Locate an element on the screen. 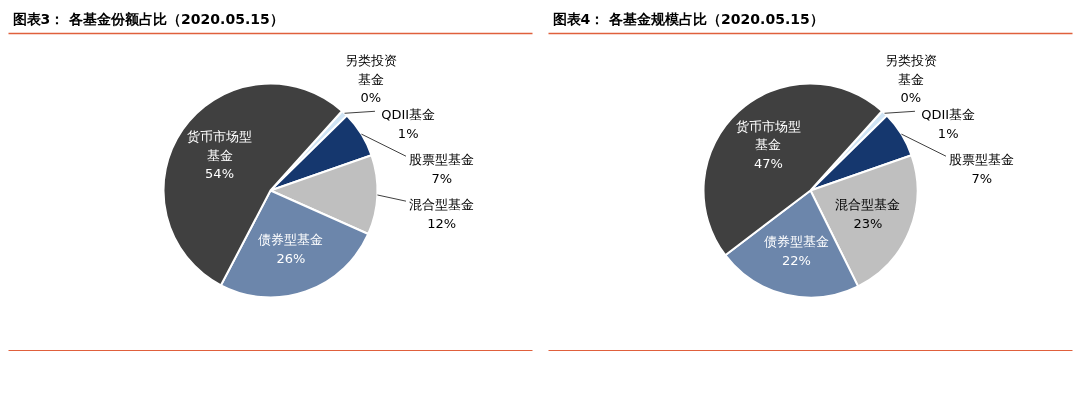 This screenshot has height=393, width=1080. data-label: 12% is located at coordinates (442, 223).